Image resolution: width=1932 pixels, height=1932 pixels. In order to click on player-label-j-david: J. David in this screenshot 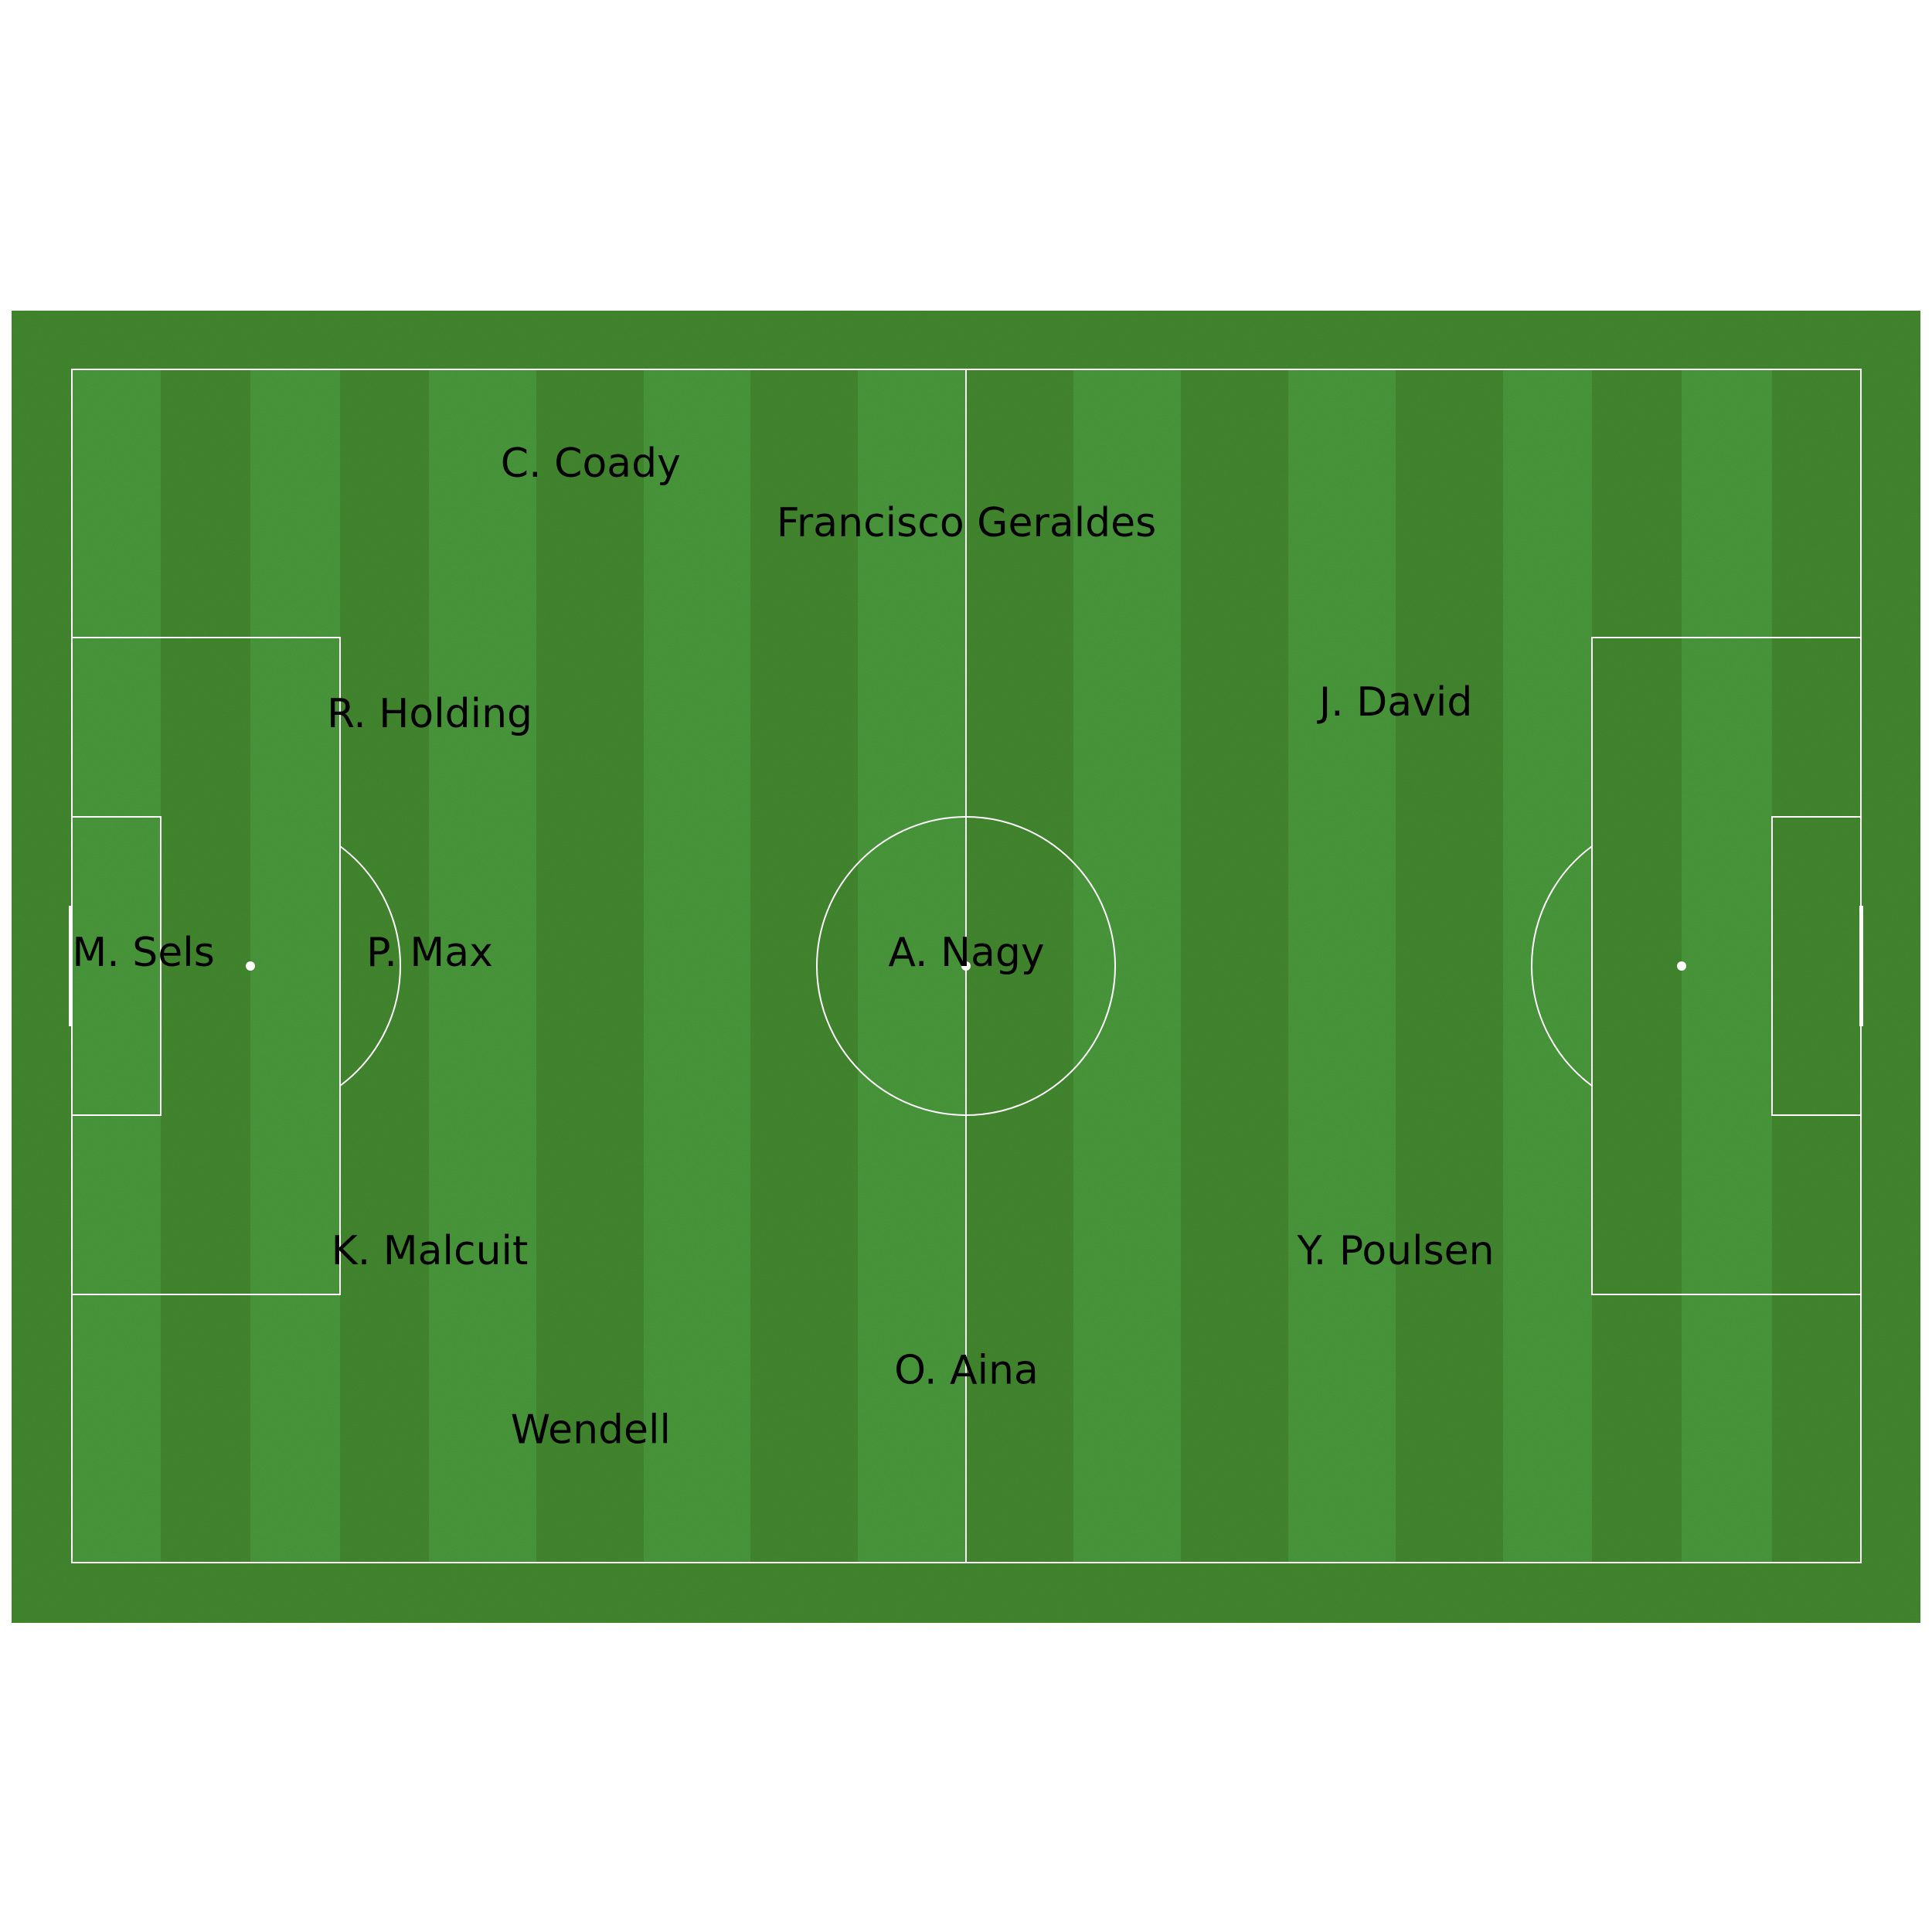, I will do `click(1395, 702)`.